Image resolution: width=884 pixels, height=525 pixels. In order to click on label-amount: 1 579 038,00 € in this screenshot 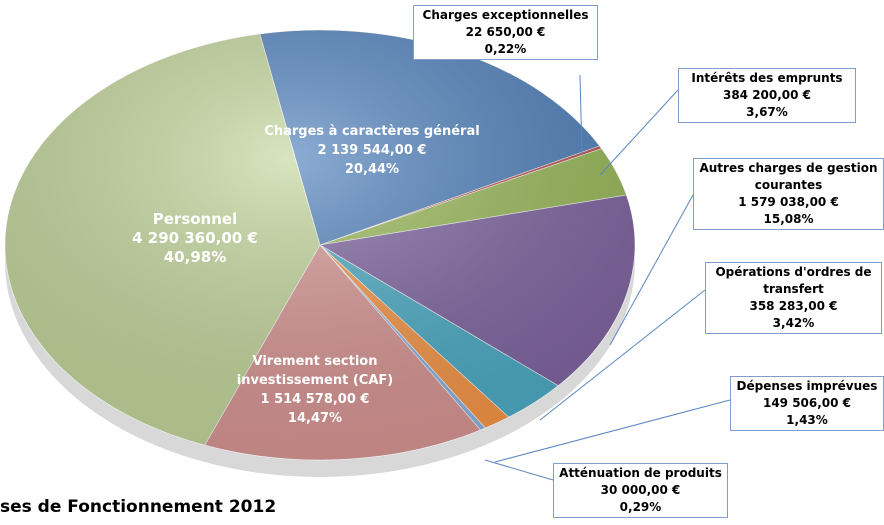, I will do `click(788, 202)`.